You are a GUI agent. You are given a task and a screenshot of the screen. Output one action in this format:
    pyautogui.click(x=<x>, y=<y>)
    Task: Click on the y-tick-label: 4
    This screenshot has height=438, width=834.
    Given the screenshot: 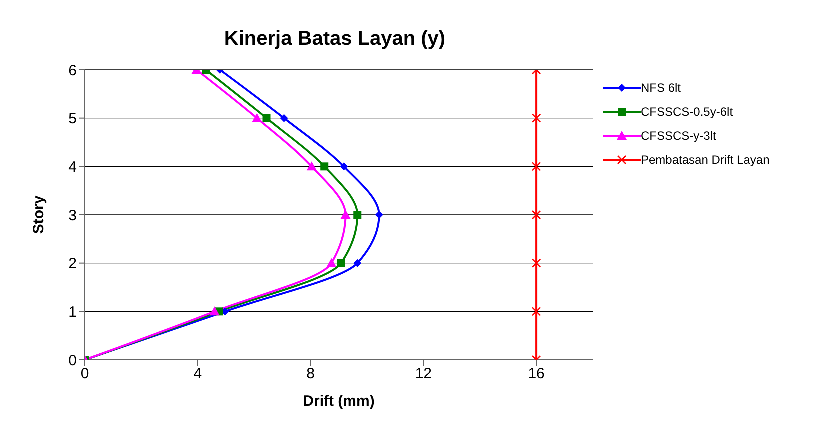 What is the action you would take?
    pyautogui.click(x=72, y=167)
    